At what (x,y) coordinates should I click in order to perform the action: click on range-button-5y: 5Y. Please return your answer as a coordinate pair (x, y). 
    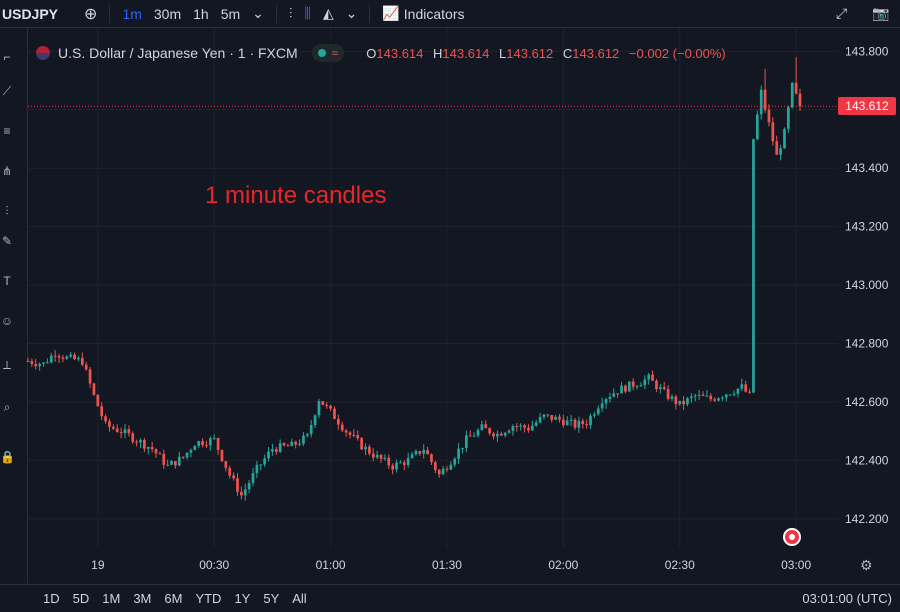
    Looking at the image, I should click on (271, 598).